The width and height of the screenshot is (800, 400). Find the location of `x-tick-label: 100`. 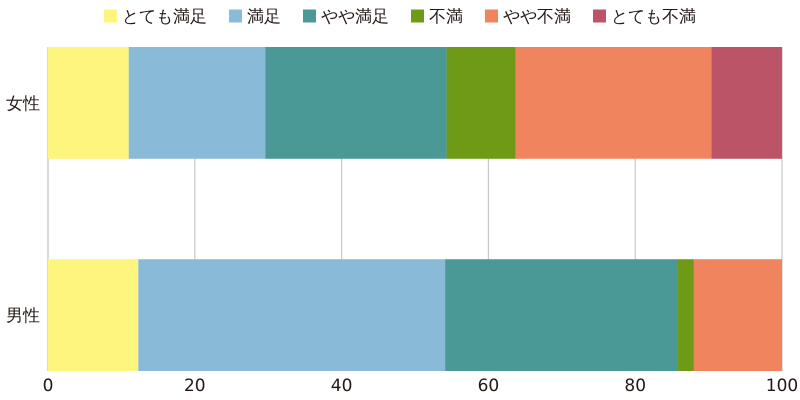

x-tick-label: 100 is located at coordinates (782, 386).